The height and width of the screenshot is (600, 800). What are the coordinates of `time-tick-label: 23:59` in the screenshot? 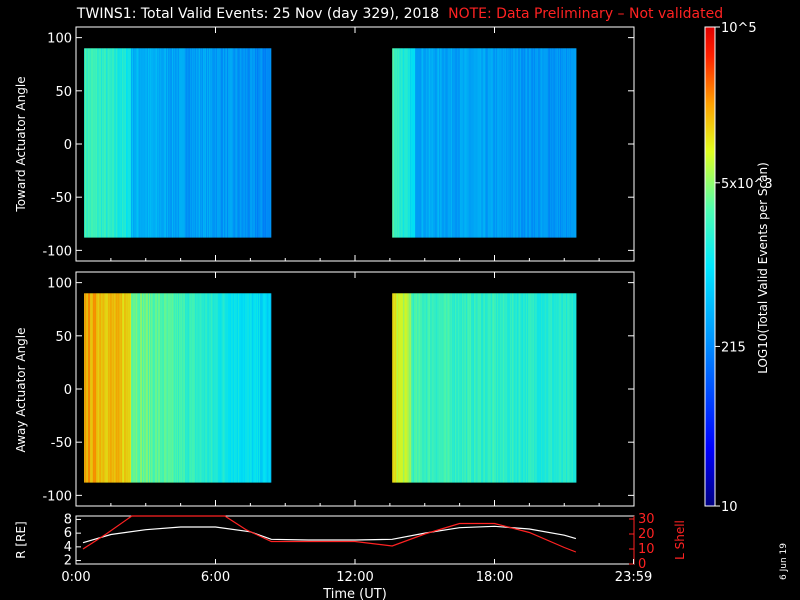 It's located at (633, 577).